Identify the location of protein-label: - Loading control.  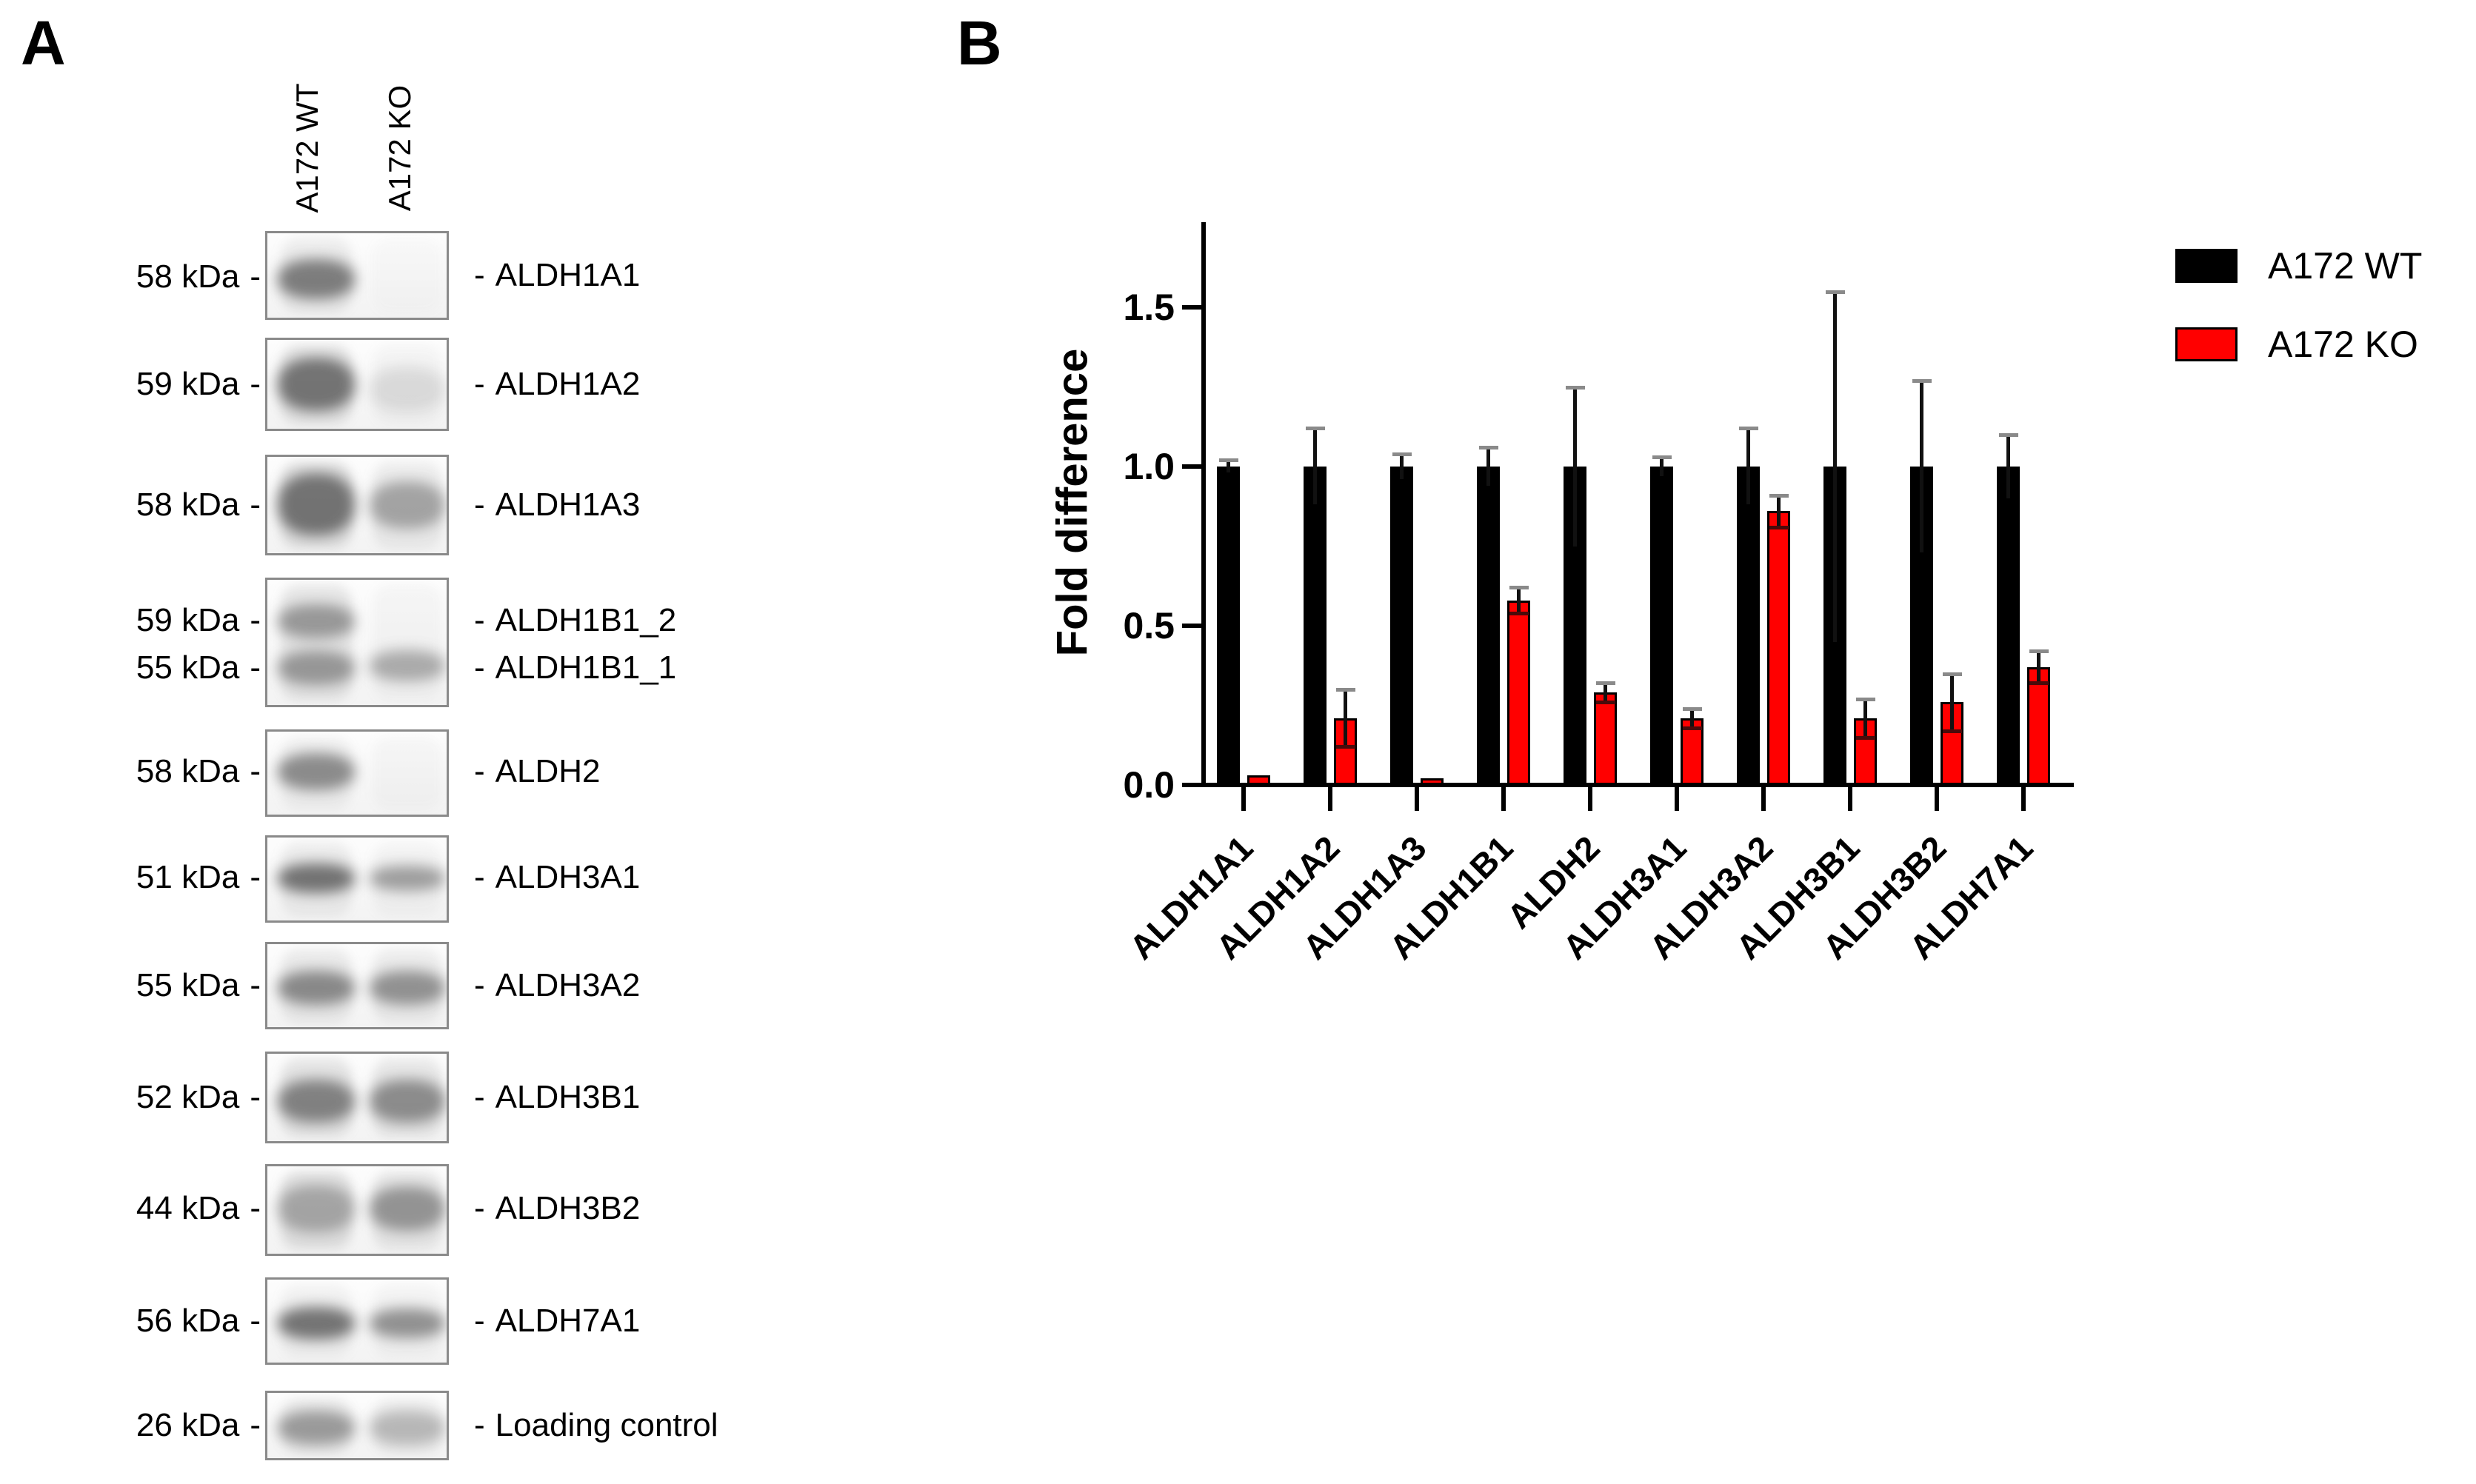
(596, 1425).